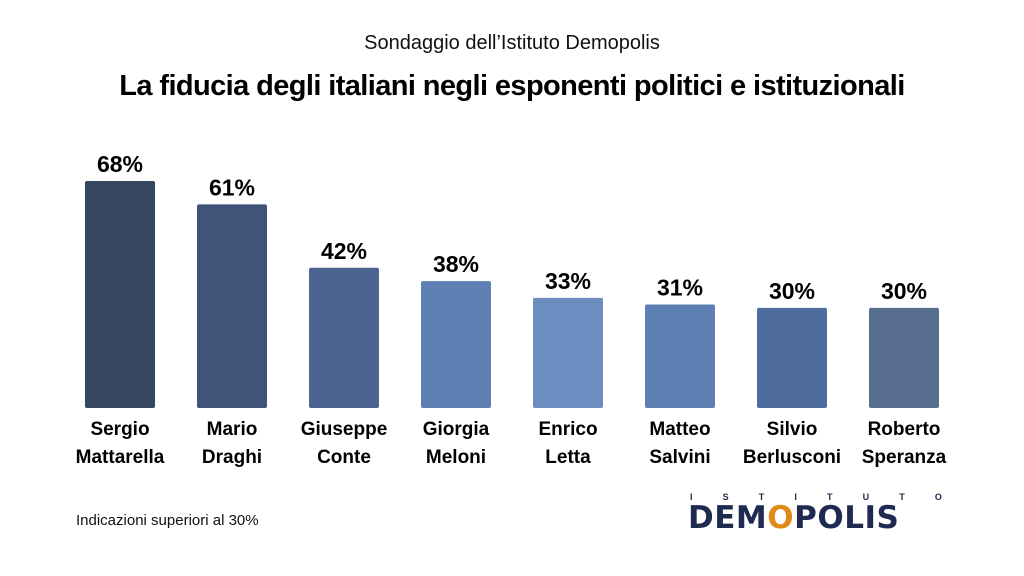  Describe the element at coordinates (344, 251) in the screenshot. I see `bar-value-label: 42%` at that location.